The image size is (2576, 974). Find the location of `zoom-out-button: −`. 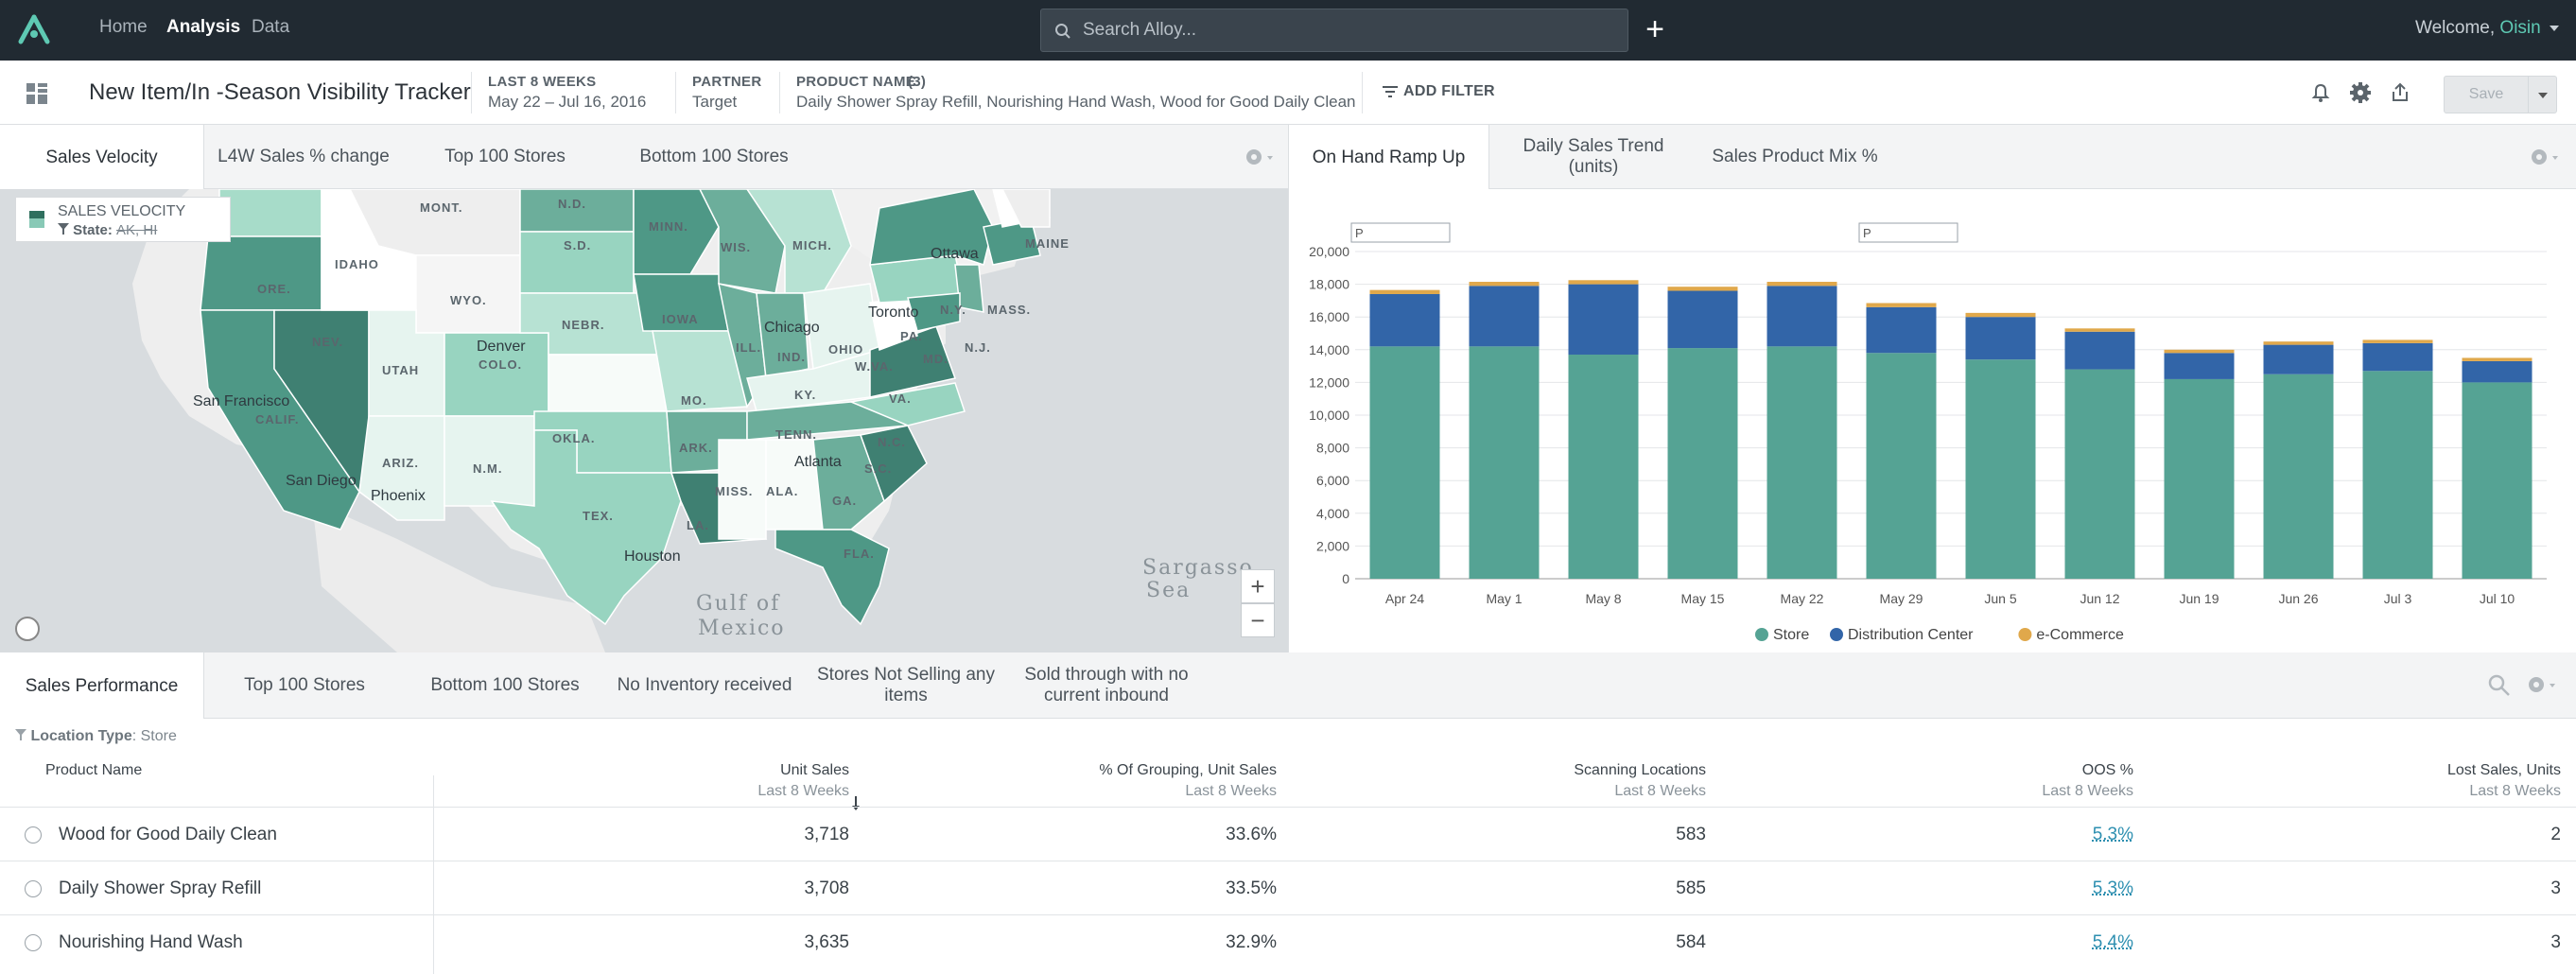

zoom-out-button: − is located at coordinates (1258, 620).